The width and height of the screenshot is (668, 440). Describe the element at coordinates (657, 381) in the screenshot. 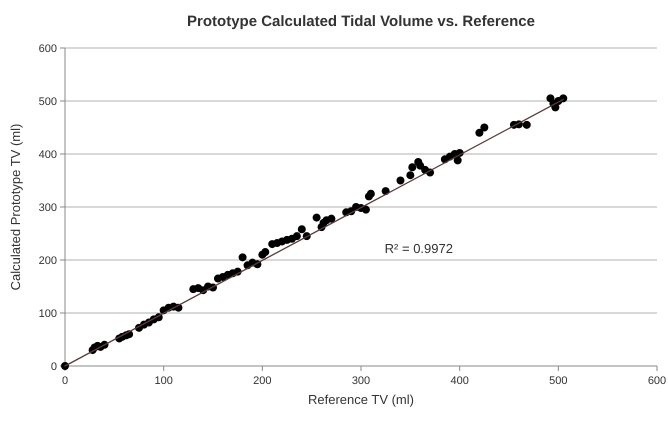

I see `x-tick-label: 600` at that location.